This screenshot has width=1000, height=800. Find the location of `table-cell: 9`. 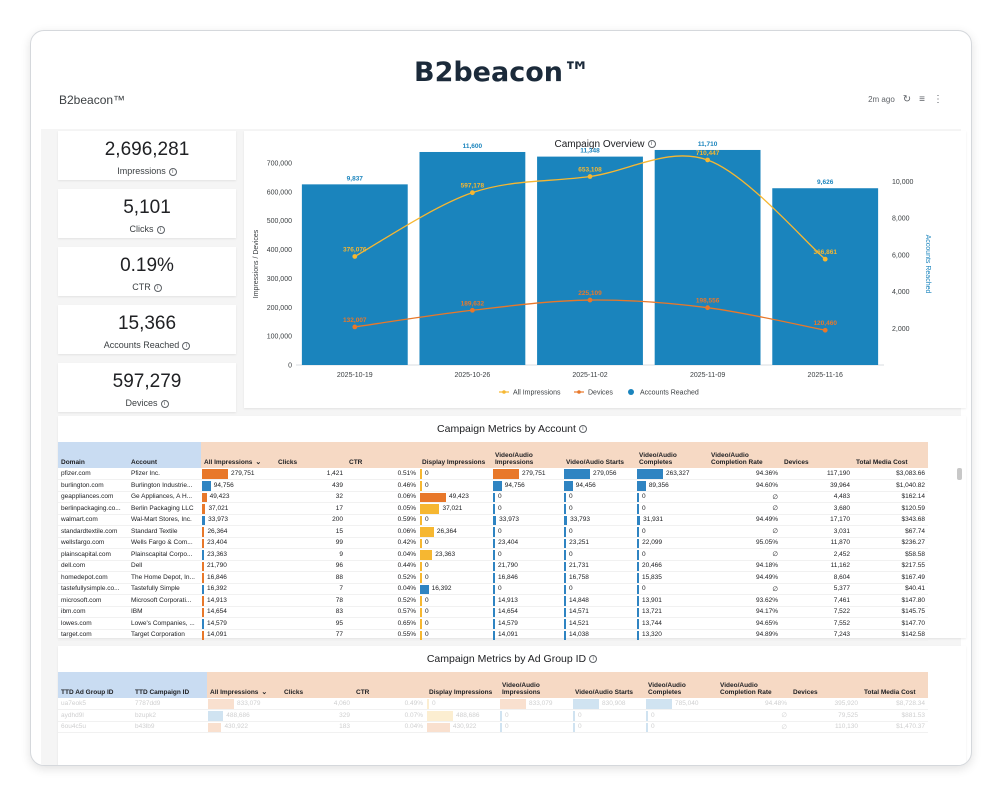

table-cell: 9 is located at coordinates (310, 554).